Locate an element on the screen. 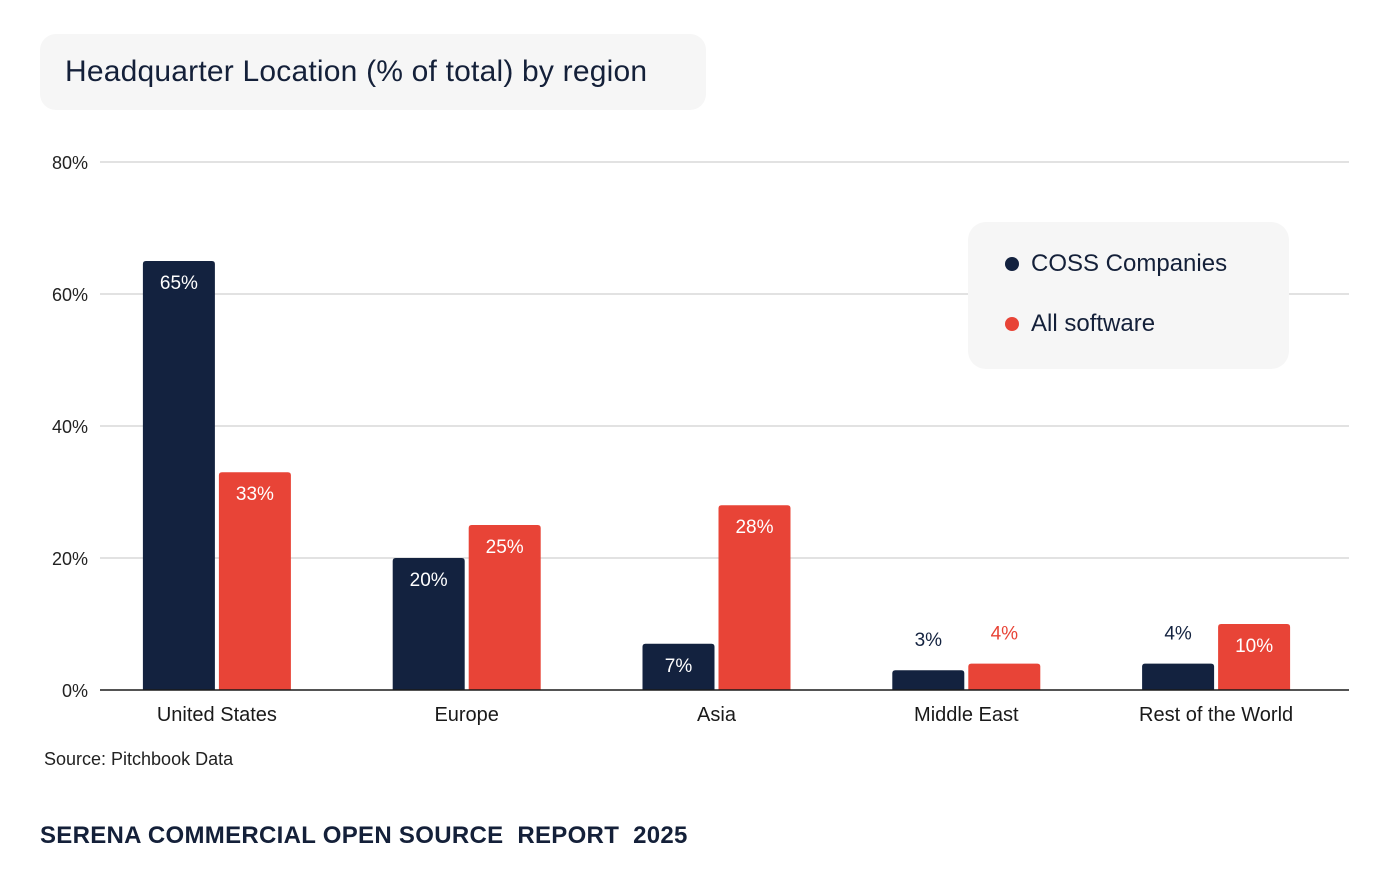 The image size is (1400, 872). bar-all-software-europe is located at coordinates (504, 607).